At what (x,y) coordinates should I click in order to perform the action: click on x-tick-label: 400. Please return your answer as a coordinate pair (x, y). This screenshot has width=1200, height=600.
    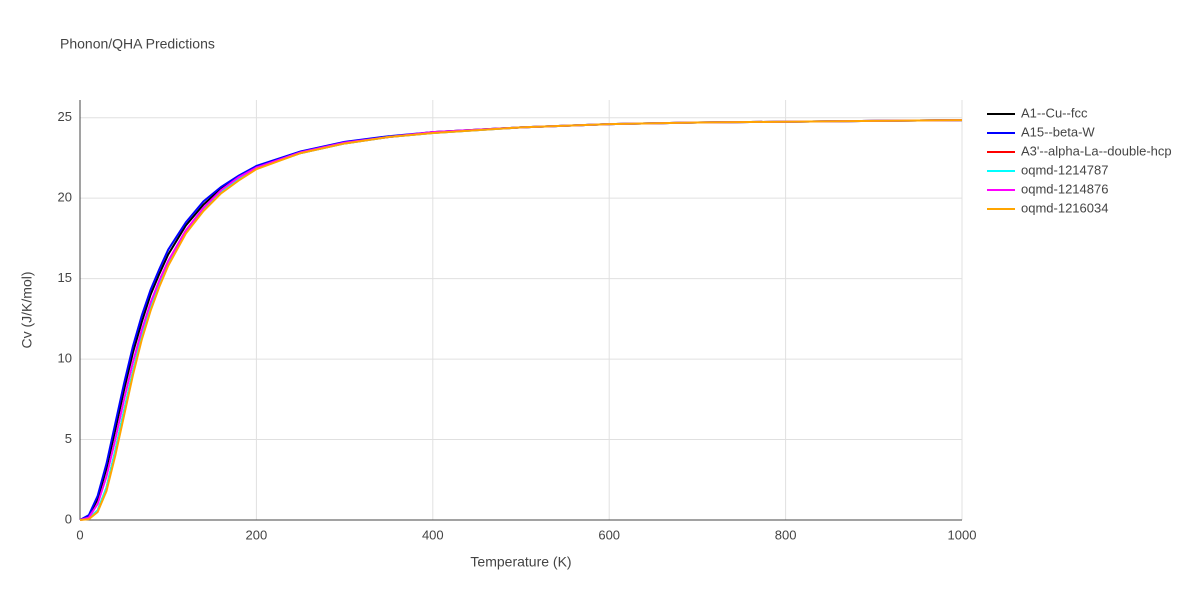
    Looking at the image, I should click on (433, 534).